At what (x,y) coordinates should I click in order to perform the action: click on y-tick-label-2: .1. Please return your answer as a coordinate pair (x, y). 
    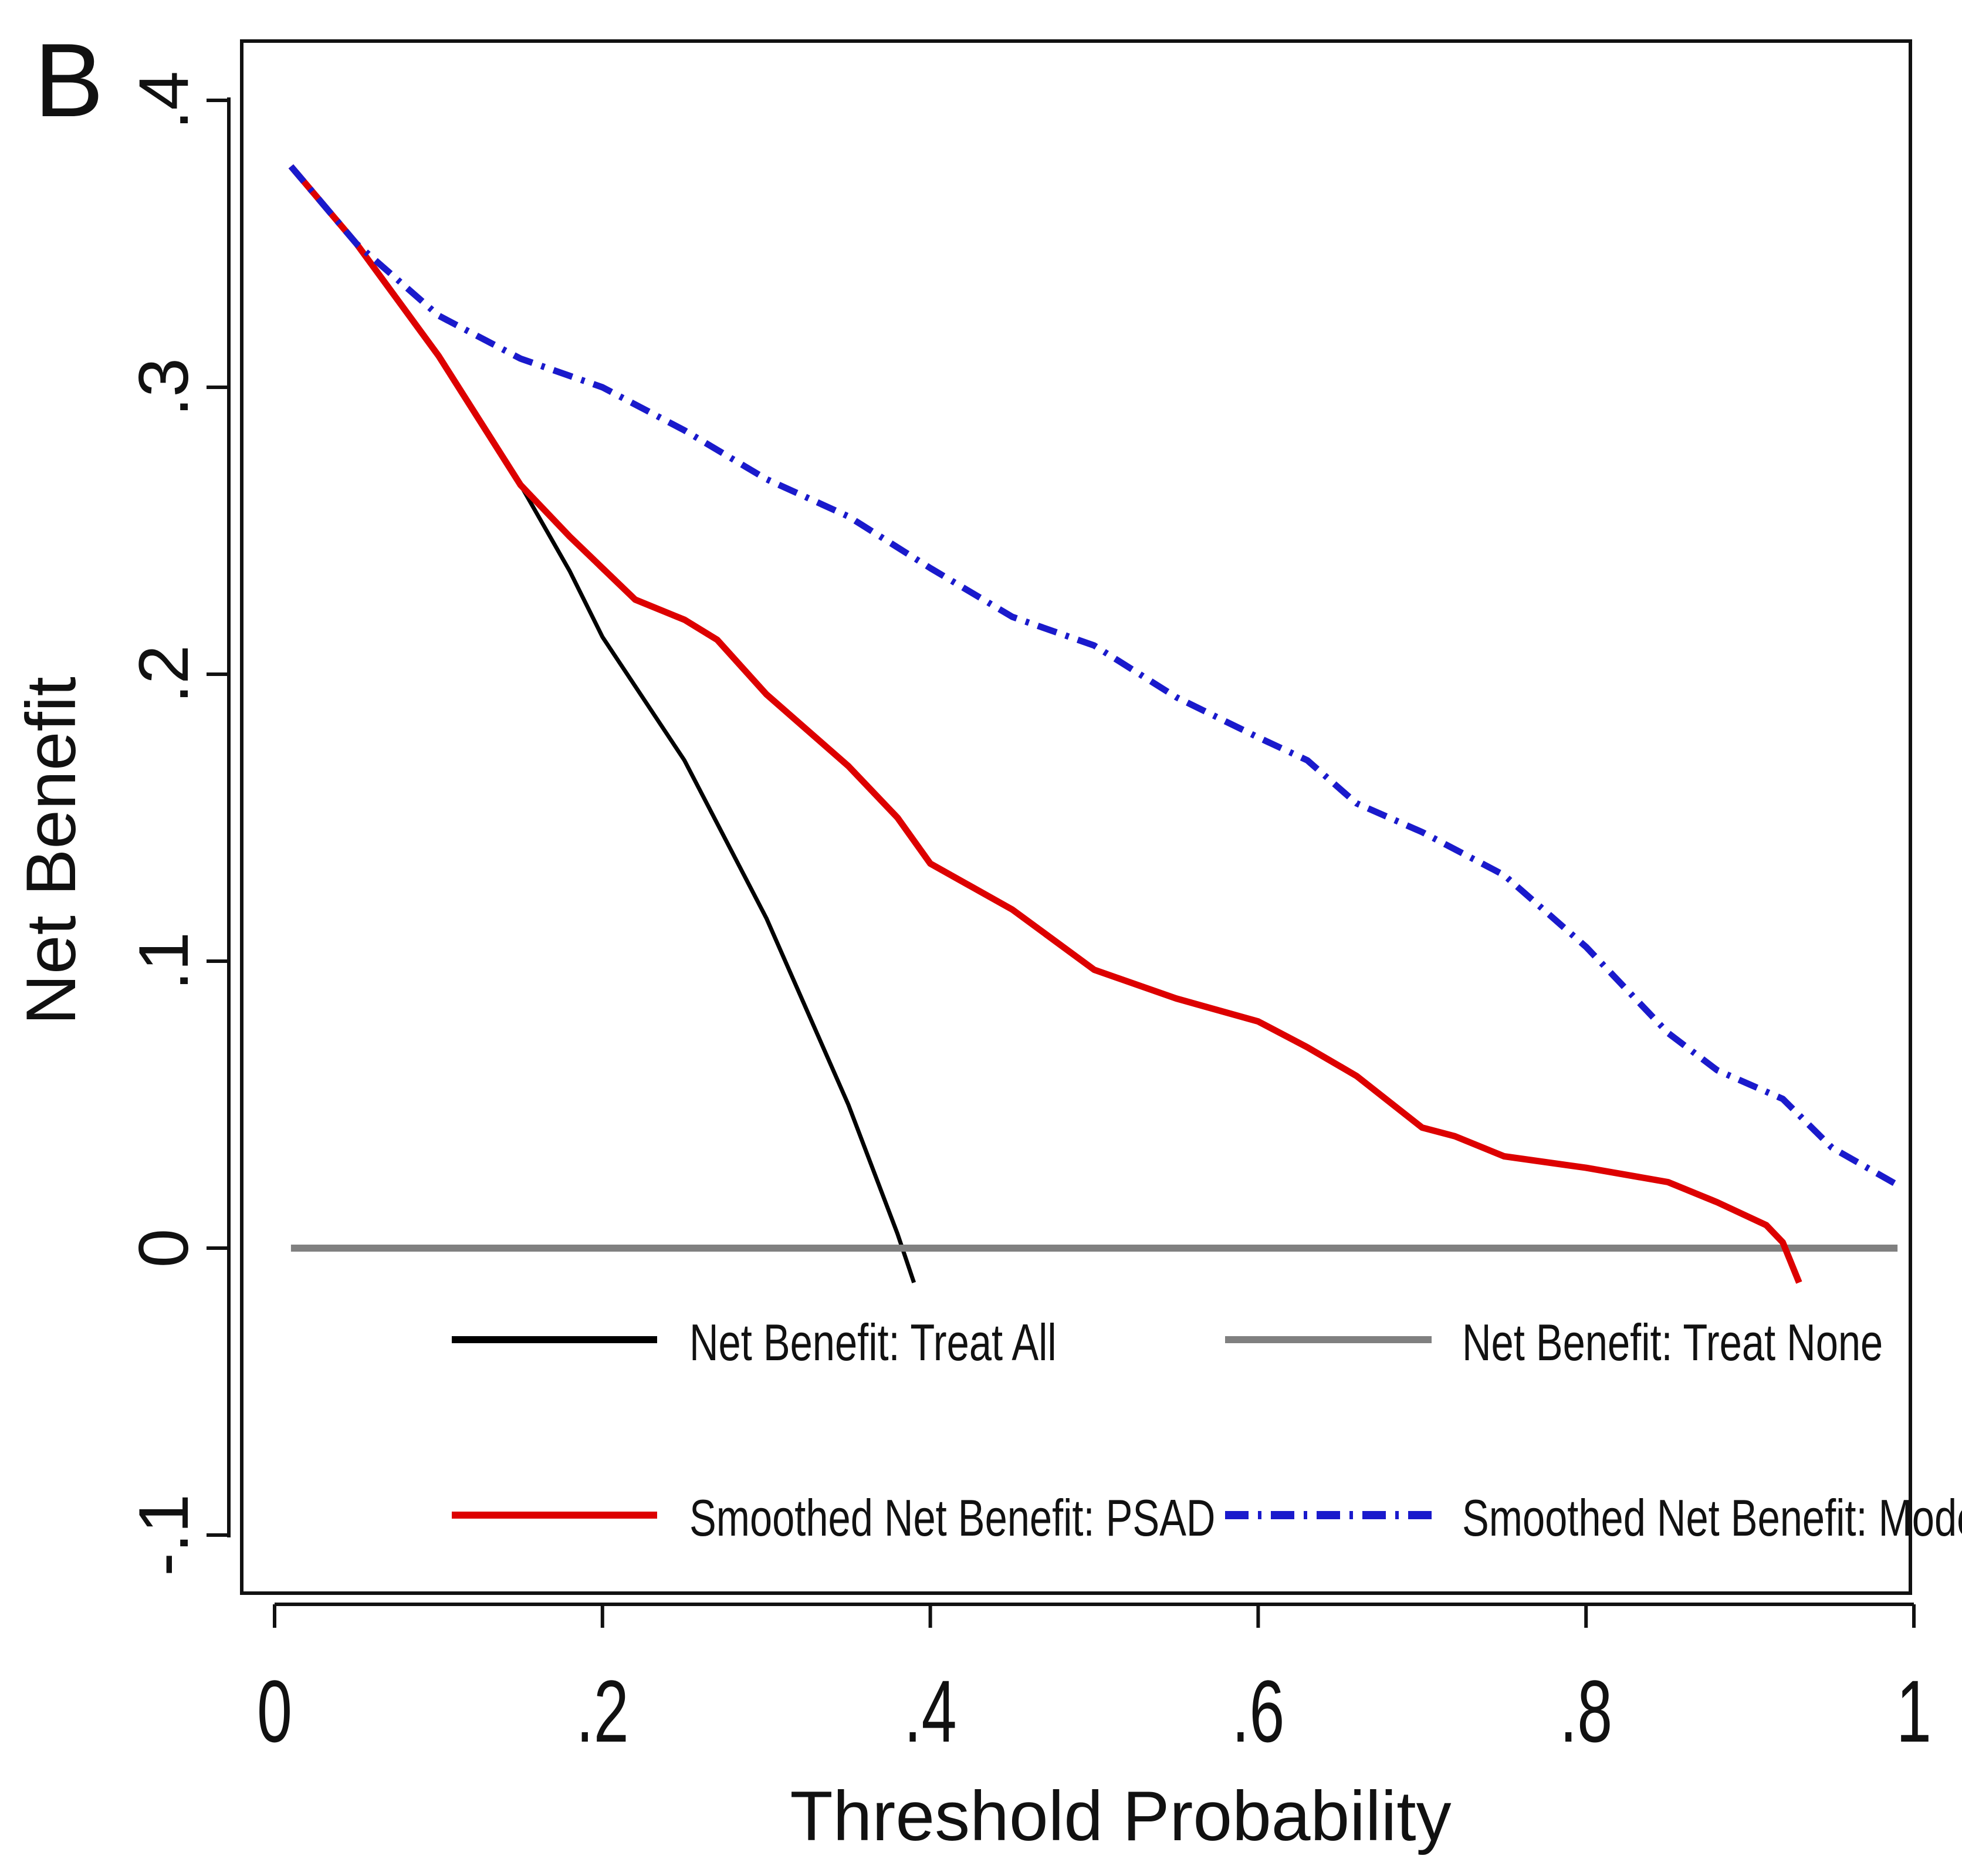
    Looking at the image, I should click on (163, 962).